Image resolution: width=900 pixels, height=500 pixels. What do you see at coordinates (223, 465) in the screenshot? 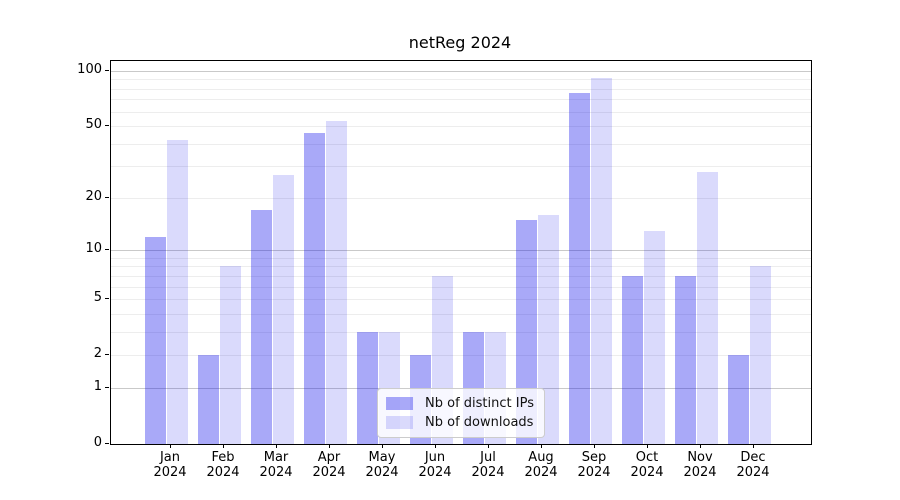
I see `x-tick-label-feb: Feb 2024` at bounding box center [223, 465].